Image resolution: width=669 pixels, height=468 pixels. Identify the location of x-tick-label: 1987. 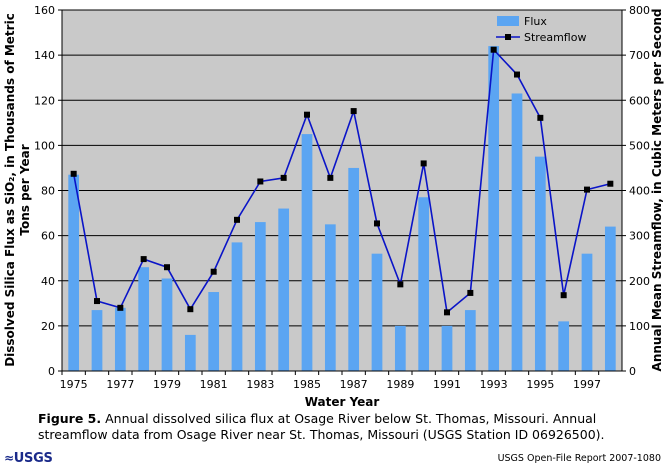
(354, 384).